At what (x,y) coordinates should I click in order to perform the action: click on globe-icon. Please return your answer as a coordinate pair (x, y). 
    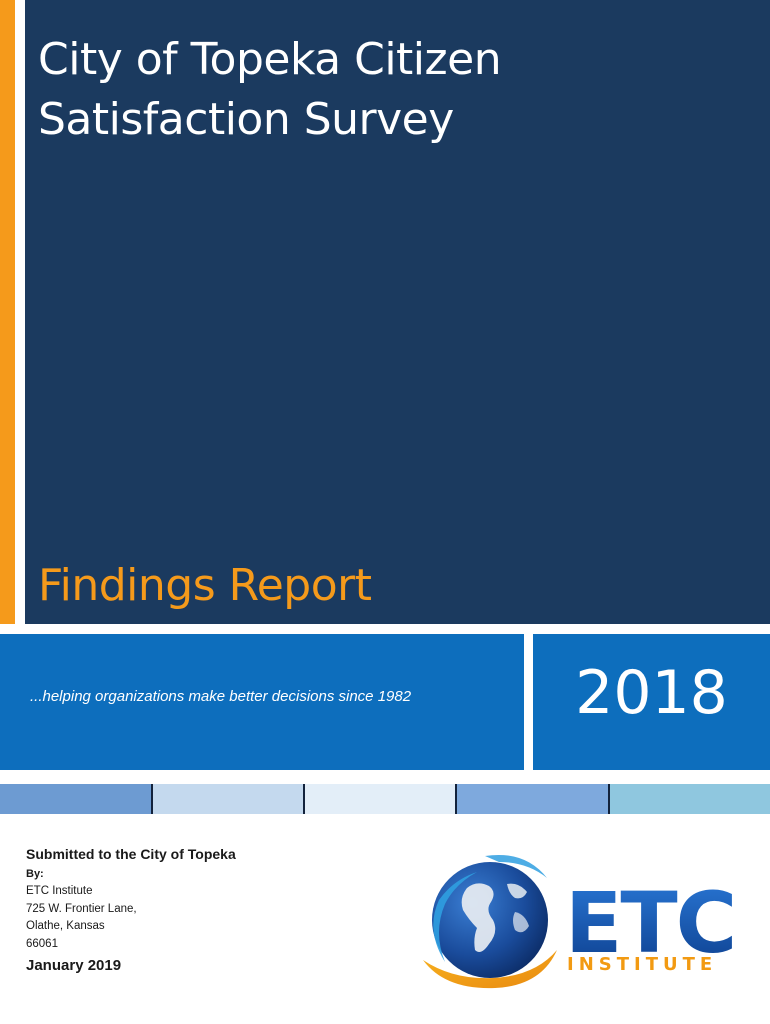
    Looking at the image, I should click on (490, 921).